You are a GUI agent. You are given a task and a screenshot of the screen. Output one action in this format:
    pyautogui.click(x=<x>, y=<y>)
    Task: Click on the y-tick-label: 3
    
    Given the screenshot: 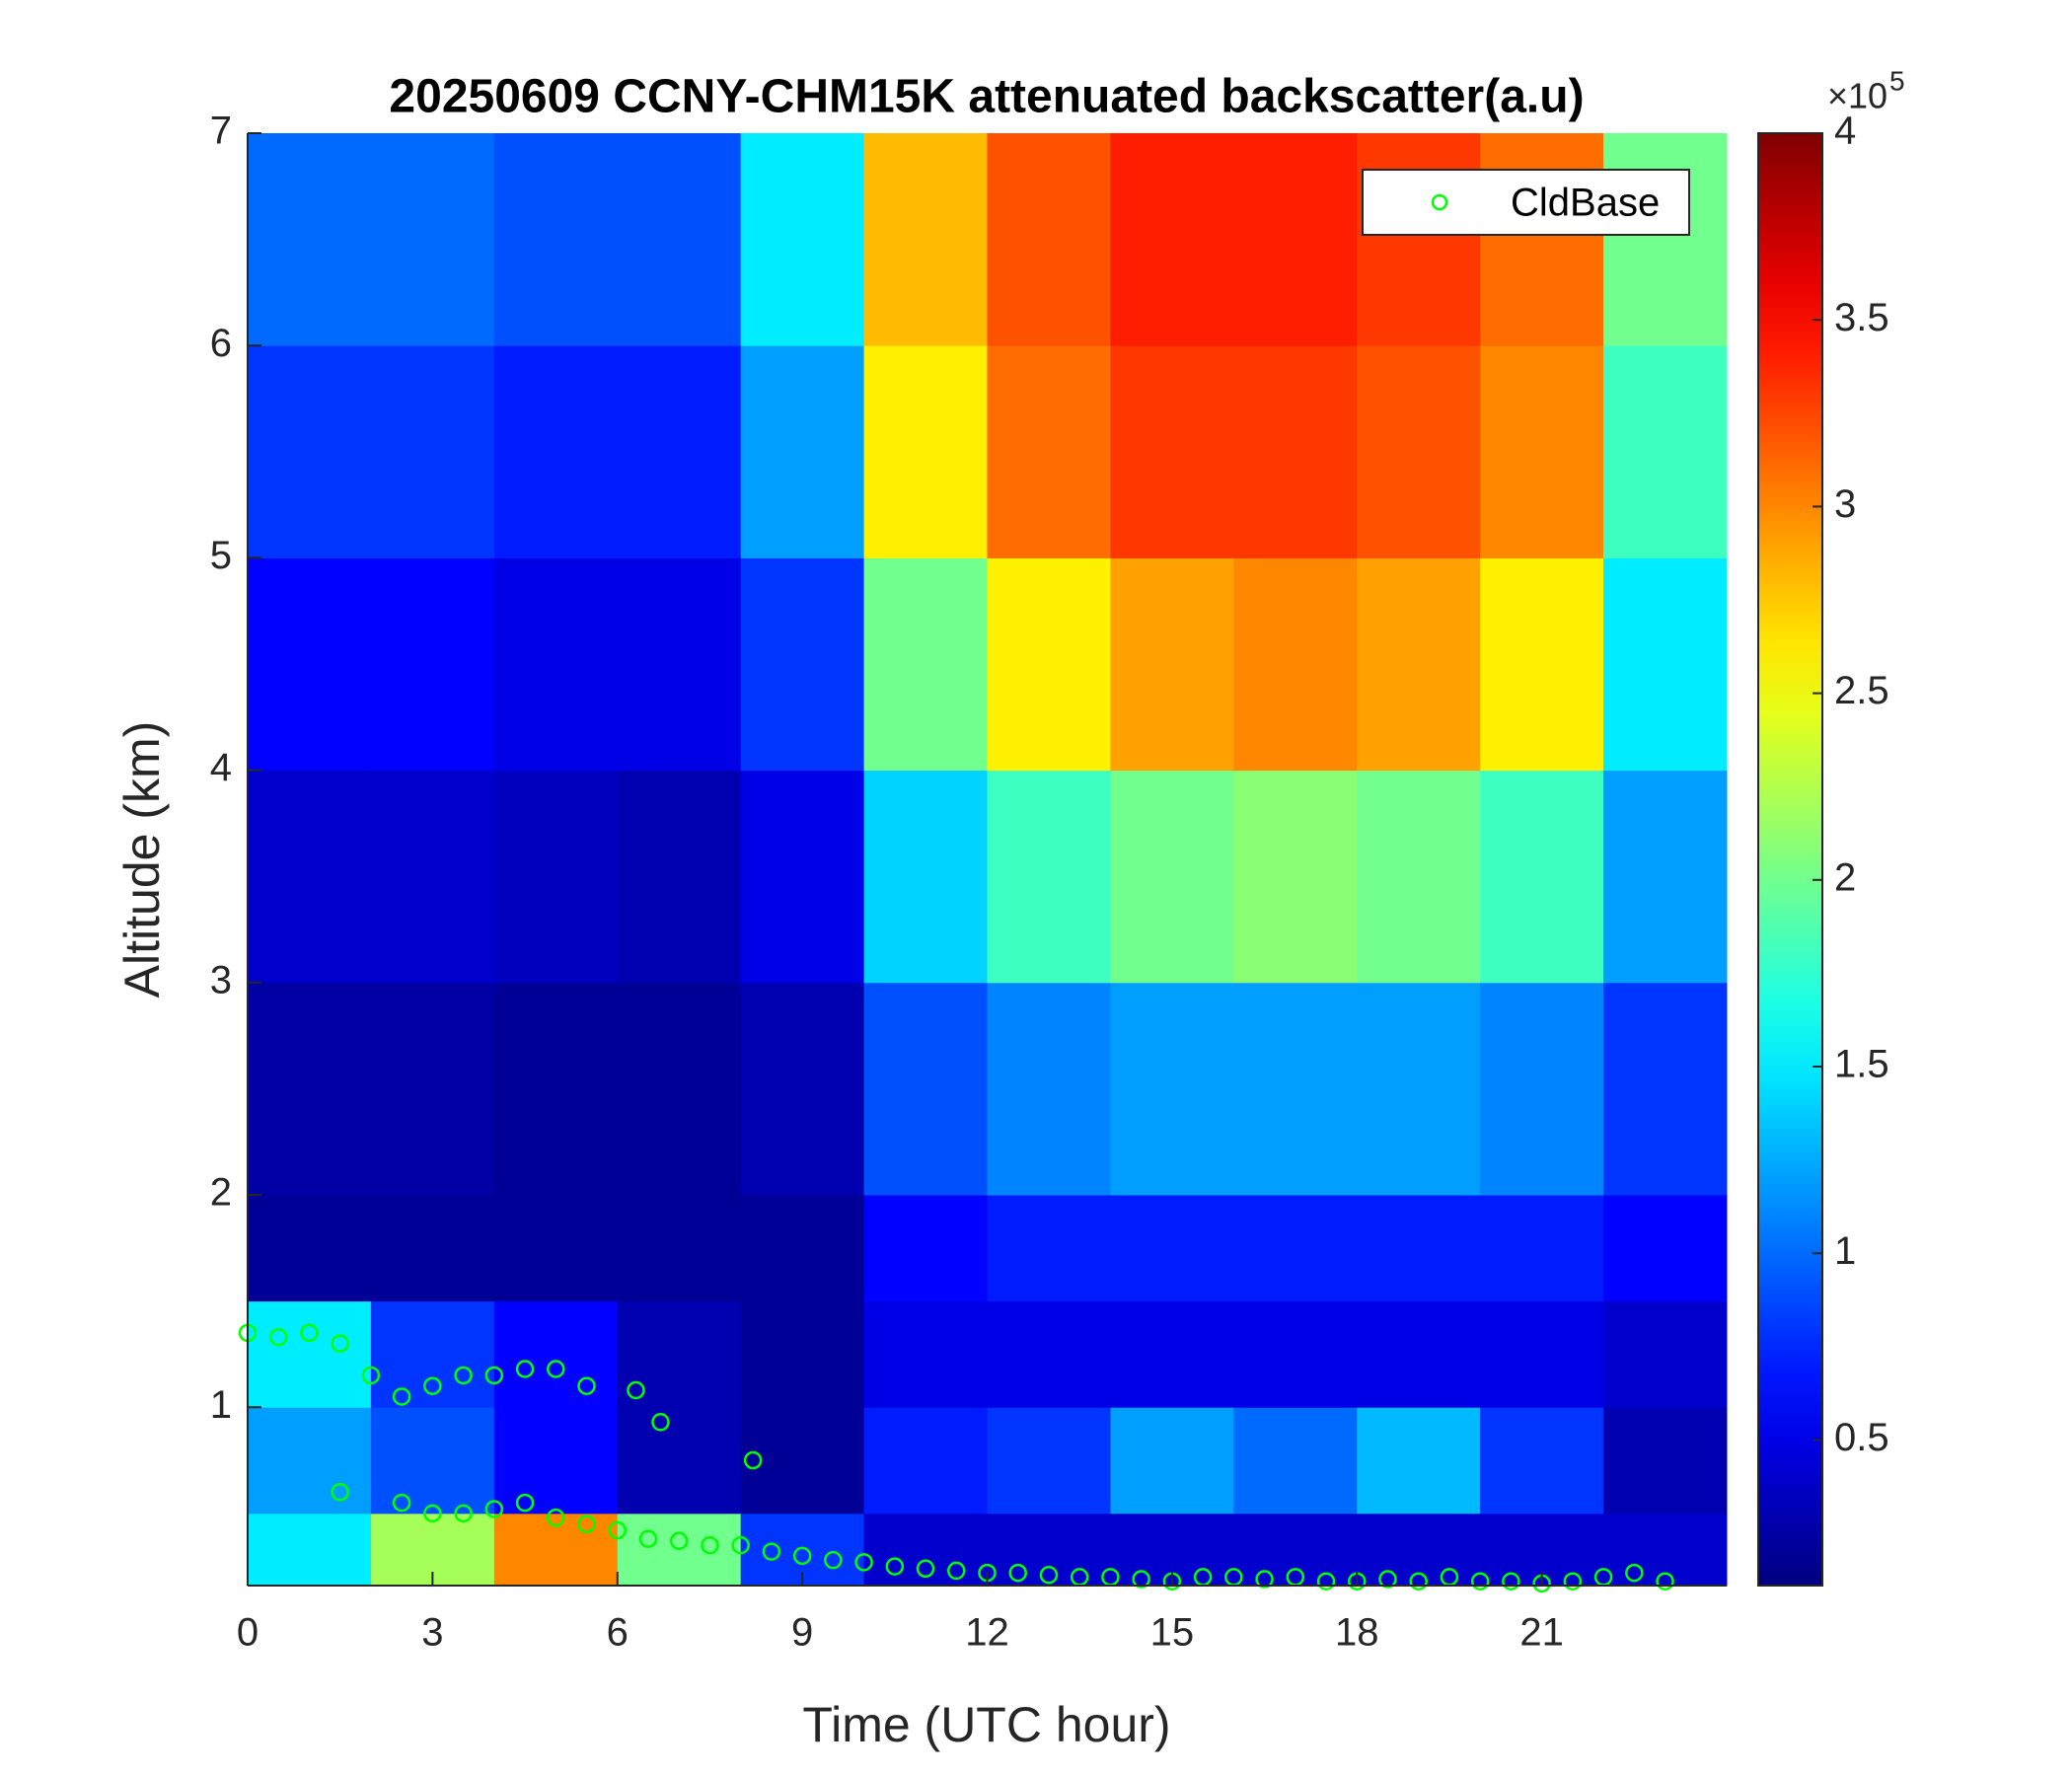 What is the action you would take?
    pyautogui.click(x=221, y=980)
    